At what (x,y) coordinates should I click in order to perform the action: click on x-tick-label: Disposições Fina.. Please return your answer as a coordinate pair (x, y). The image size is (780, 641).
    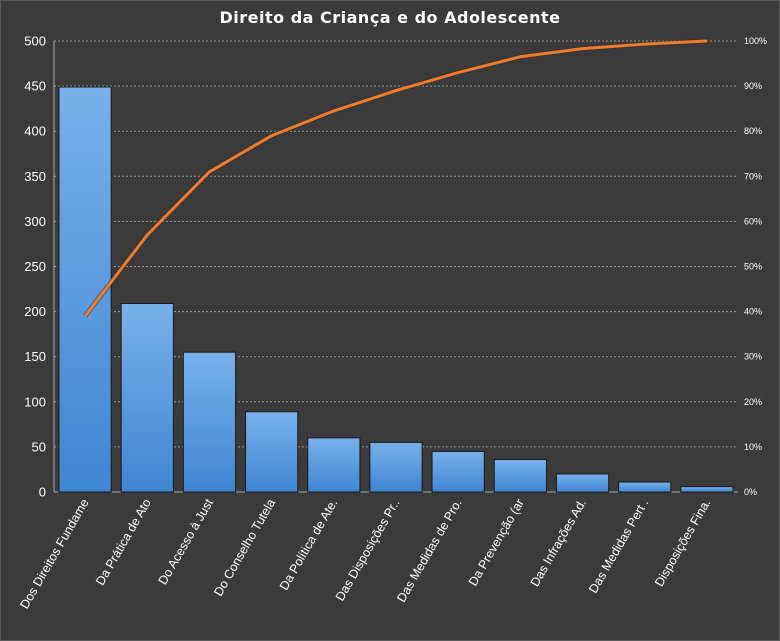
    Looking at the image, I should click on (682, 543).